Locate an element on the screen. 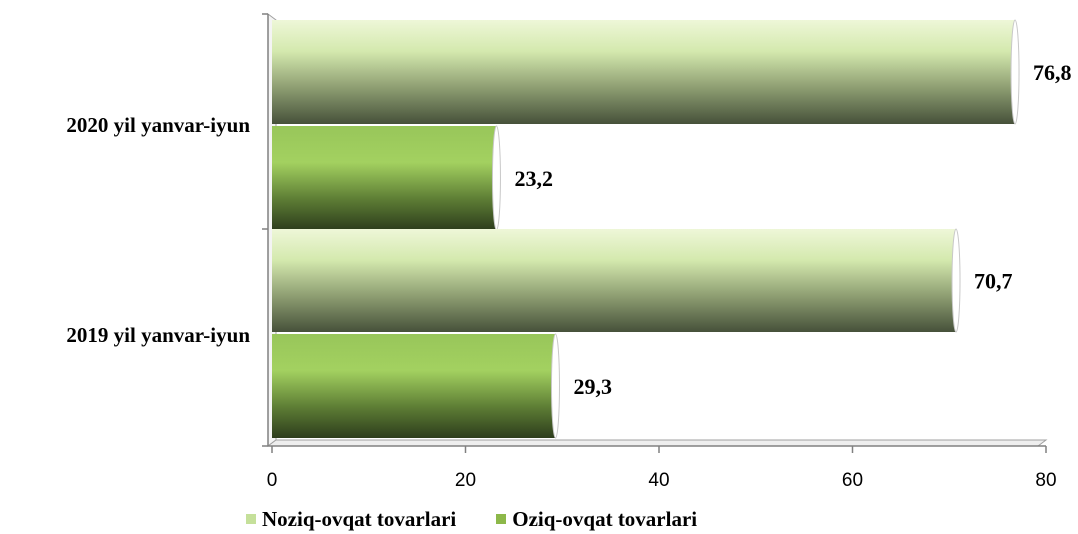 The width and height of the screenshot is (1078, 534). category-label-2020: 2020 yil yanvar-iyun is located at coordinates (158, 125).